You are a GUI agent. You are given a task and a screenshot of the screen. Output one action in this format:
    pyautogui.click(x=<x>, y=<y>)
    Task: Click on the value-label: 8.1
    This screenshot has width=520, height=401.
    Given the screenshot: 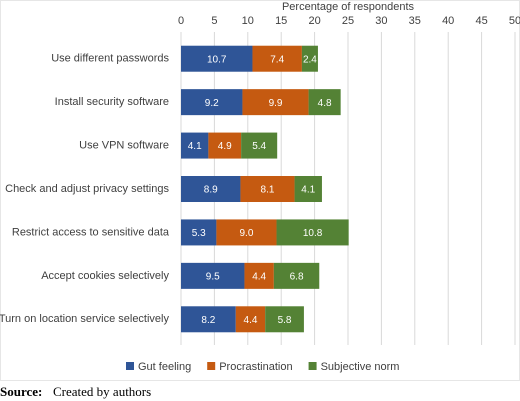 What is the action you would take?
    pyautogui.click(x=268, y=190)
    